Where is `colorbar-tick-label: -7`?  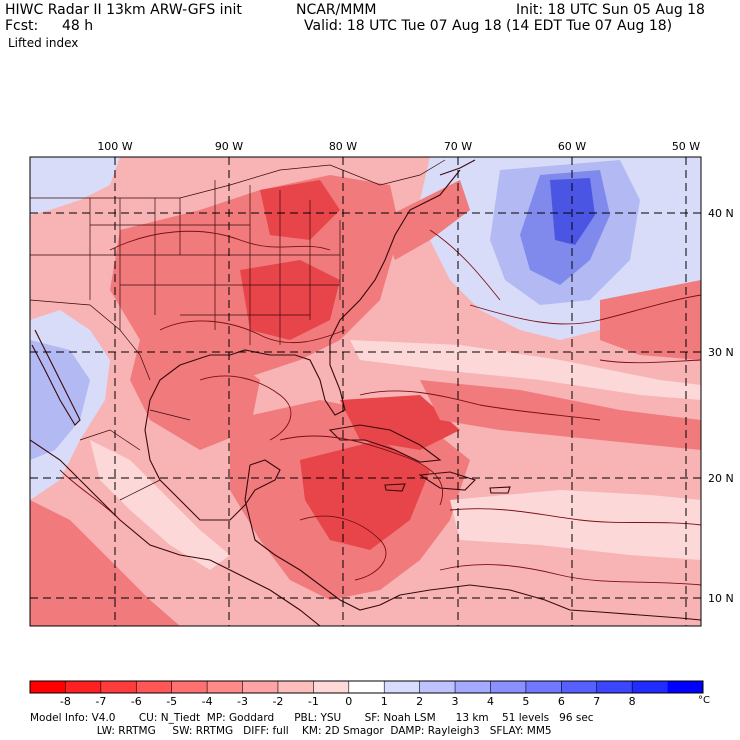 colorbar-tick-label: -7 is located at coordinates (100, 701).